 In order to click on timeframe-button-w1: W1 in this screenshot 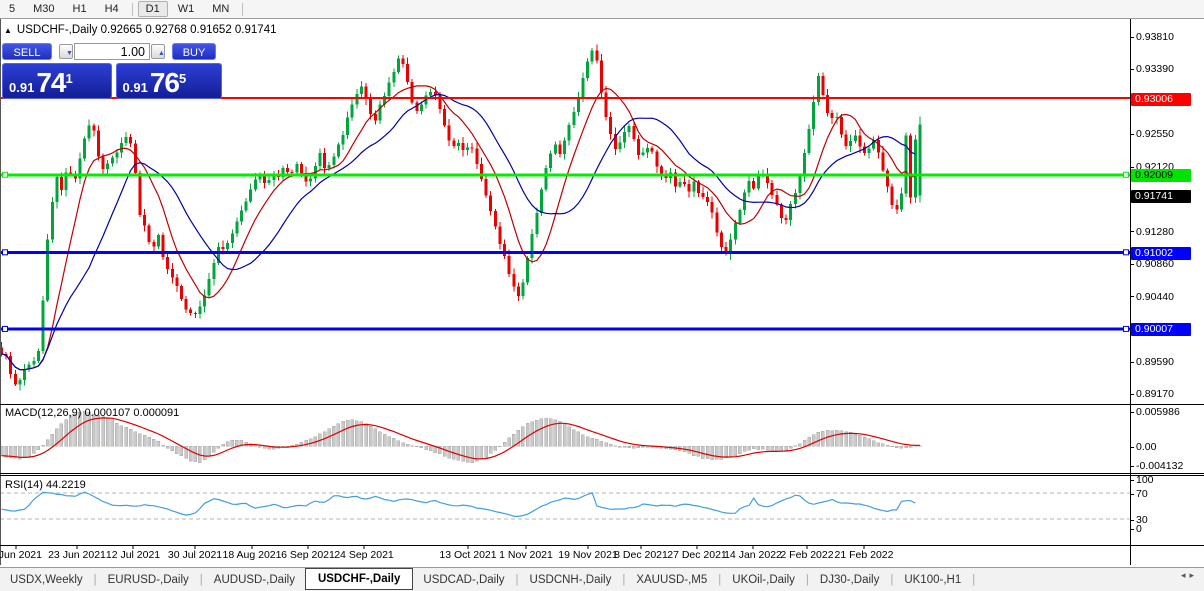, I will do `click(186, 9)`.